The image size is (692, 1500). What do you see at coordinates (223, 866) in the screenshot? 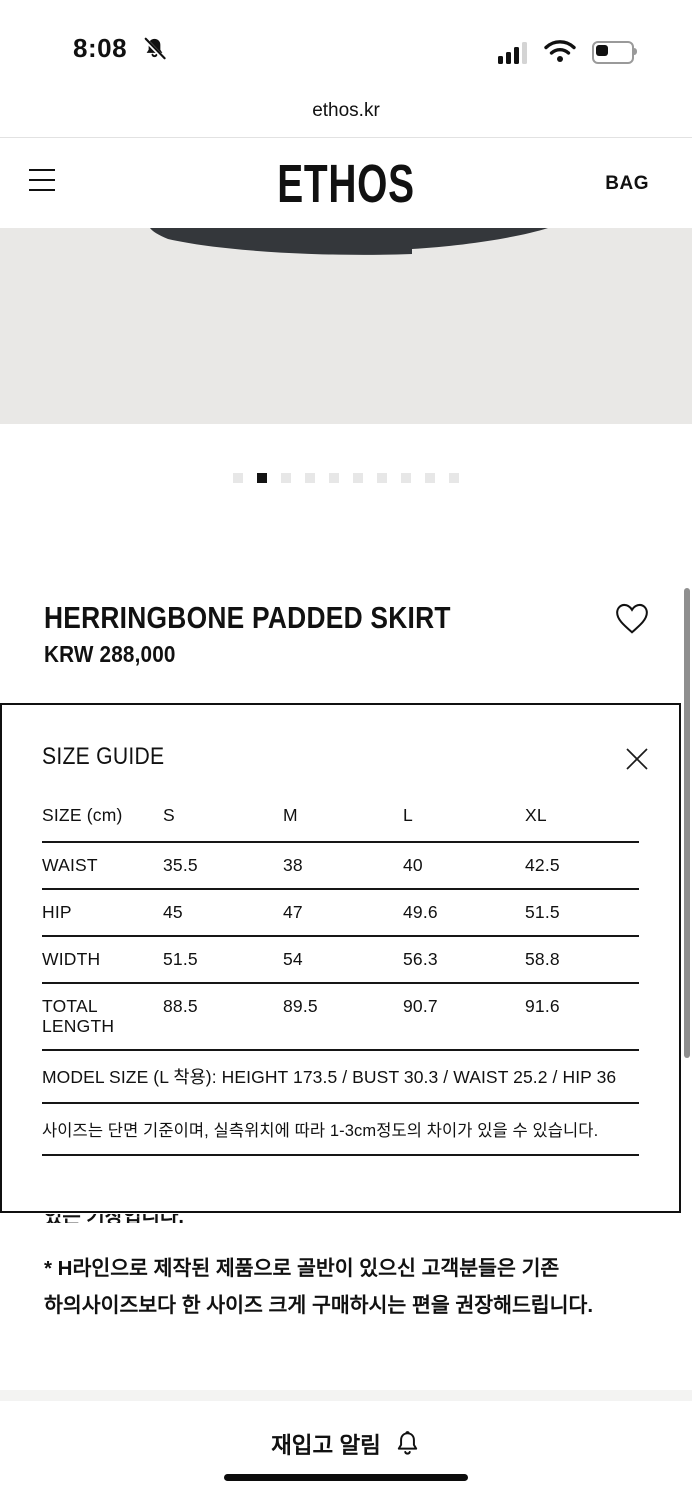
I see `cell: 35.5` at bounding box center [223, 866].